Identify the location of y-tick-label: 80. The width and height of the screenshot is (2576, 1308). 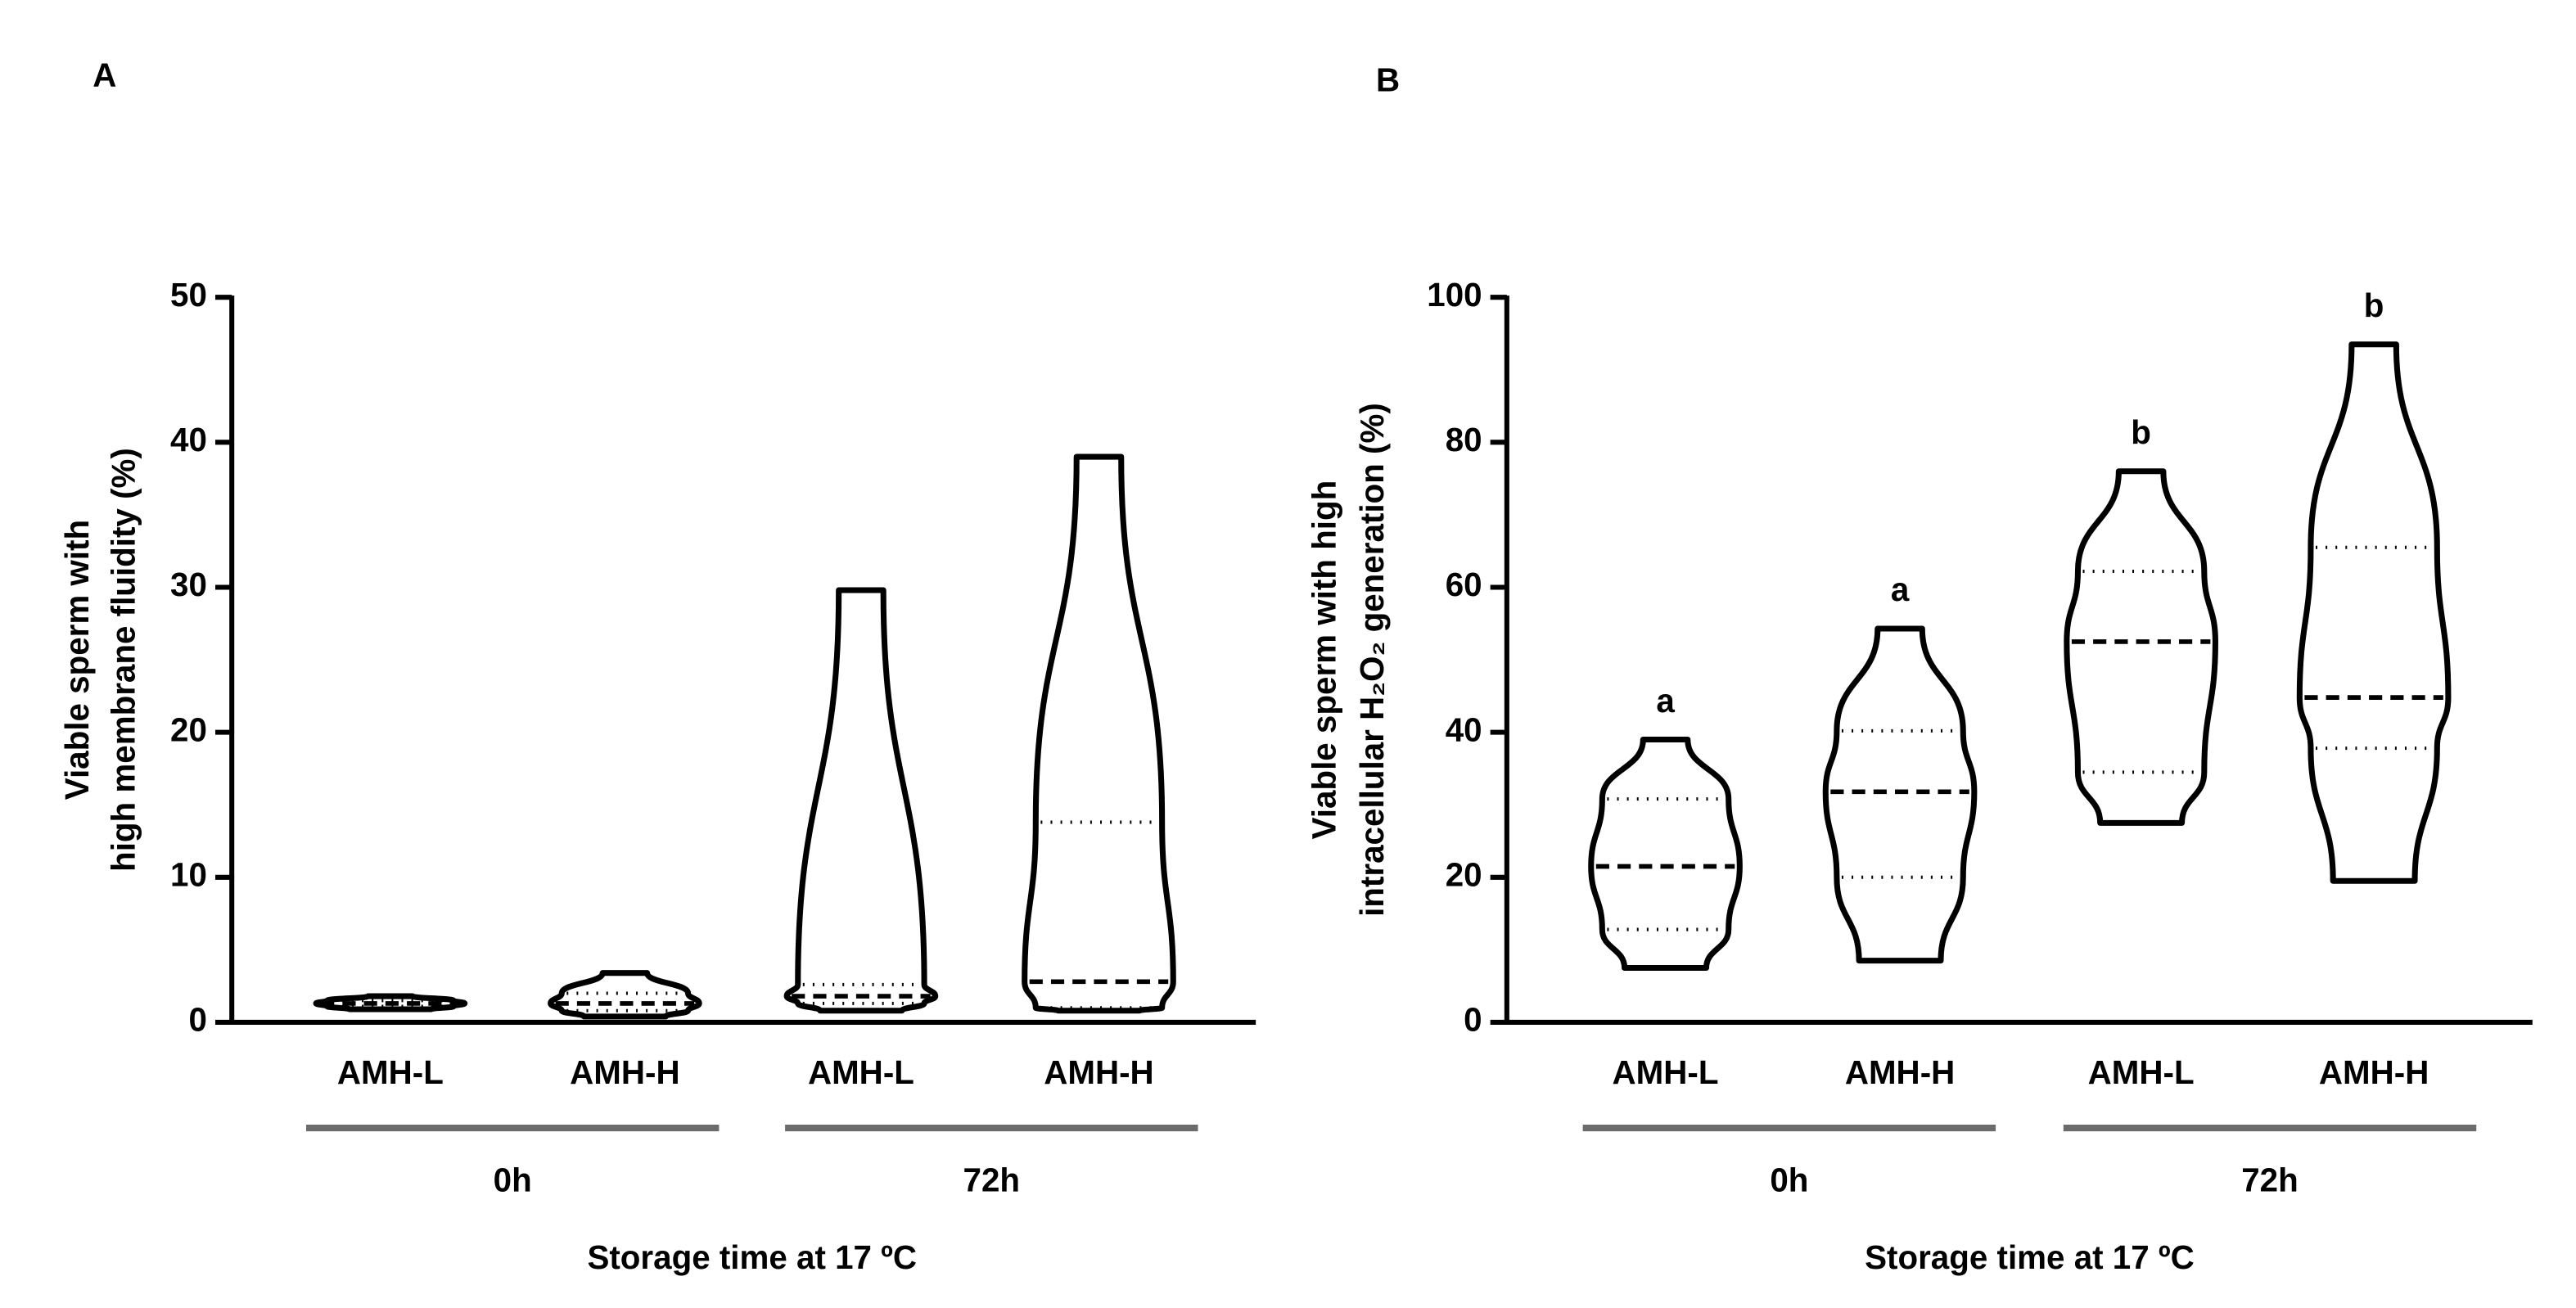
(1464, 439).